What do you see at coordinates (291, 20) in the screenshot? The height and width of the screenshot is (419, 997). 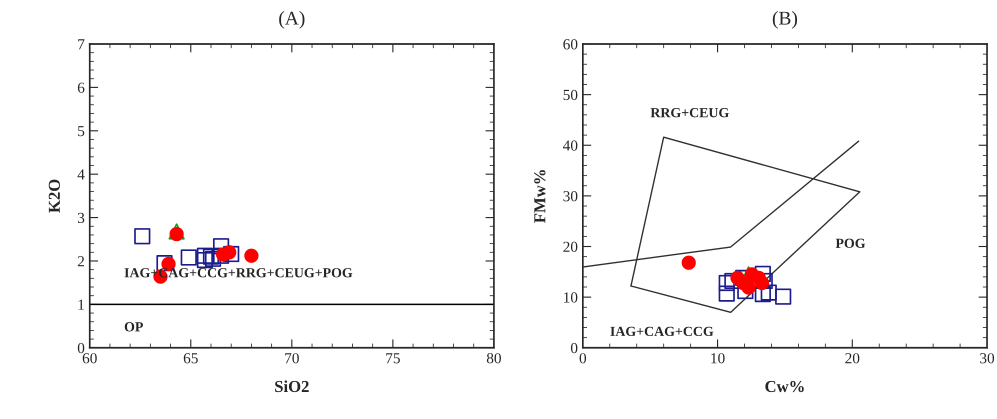 I see `chart-title: (A)` at bounding box center [291, 20].